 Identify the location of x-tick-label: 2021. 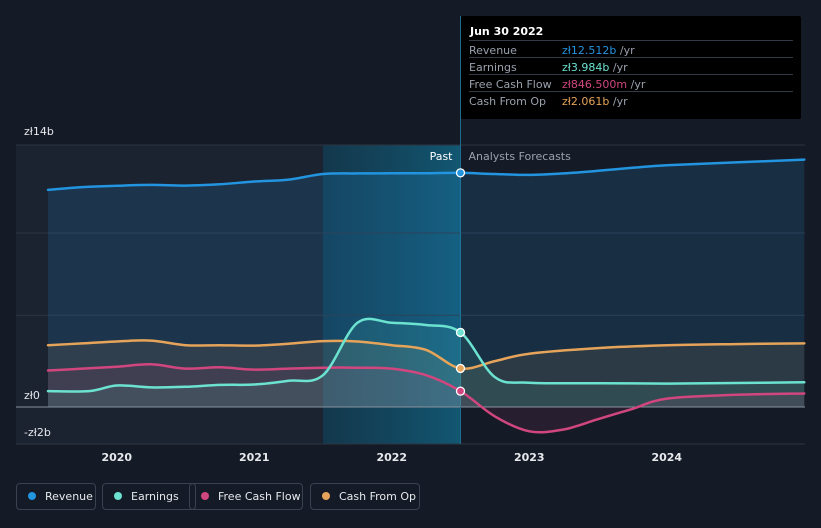
(254, 457).